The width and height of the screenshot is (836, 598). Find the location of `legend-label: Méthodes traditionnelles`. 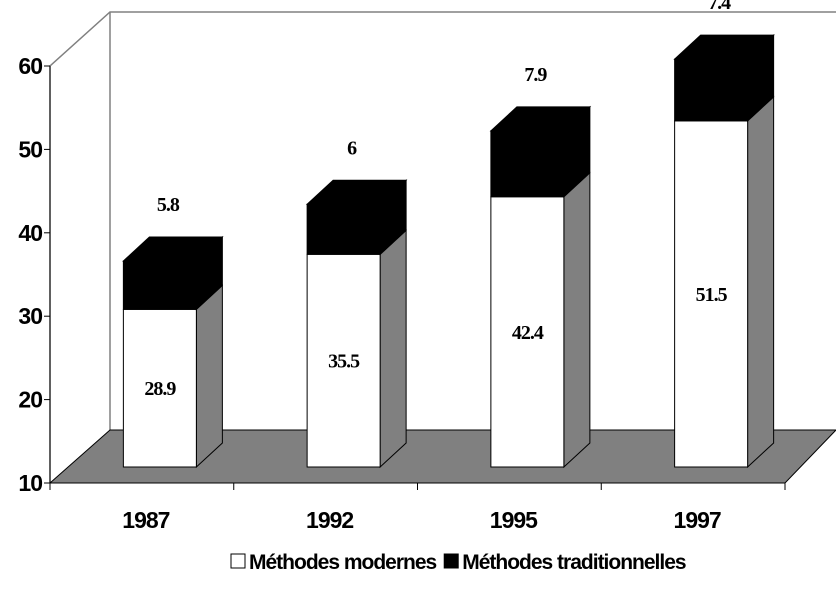

legend-label: Méthodes traditionnelles is located at coordinates (574, 562).